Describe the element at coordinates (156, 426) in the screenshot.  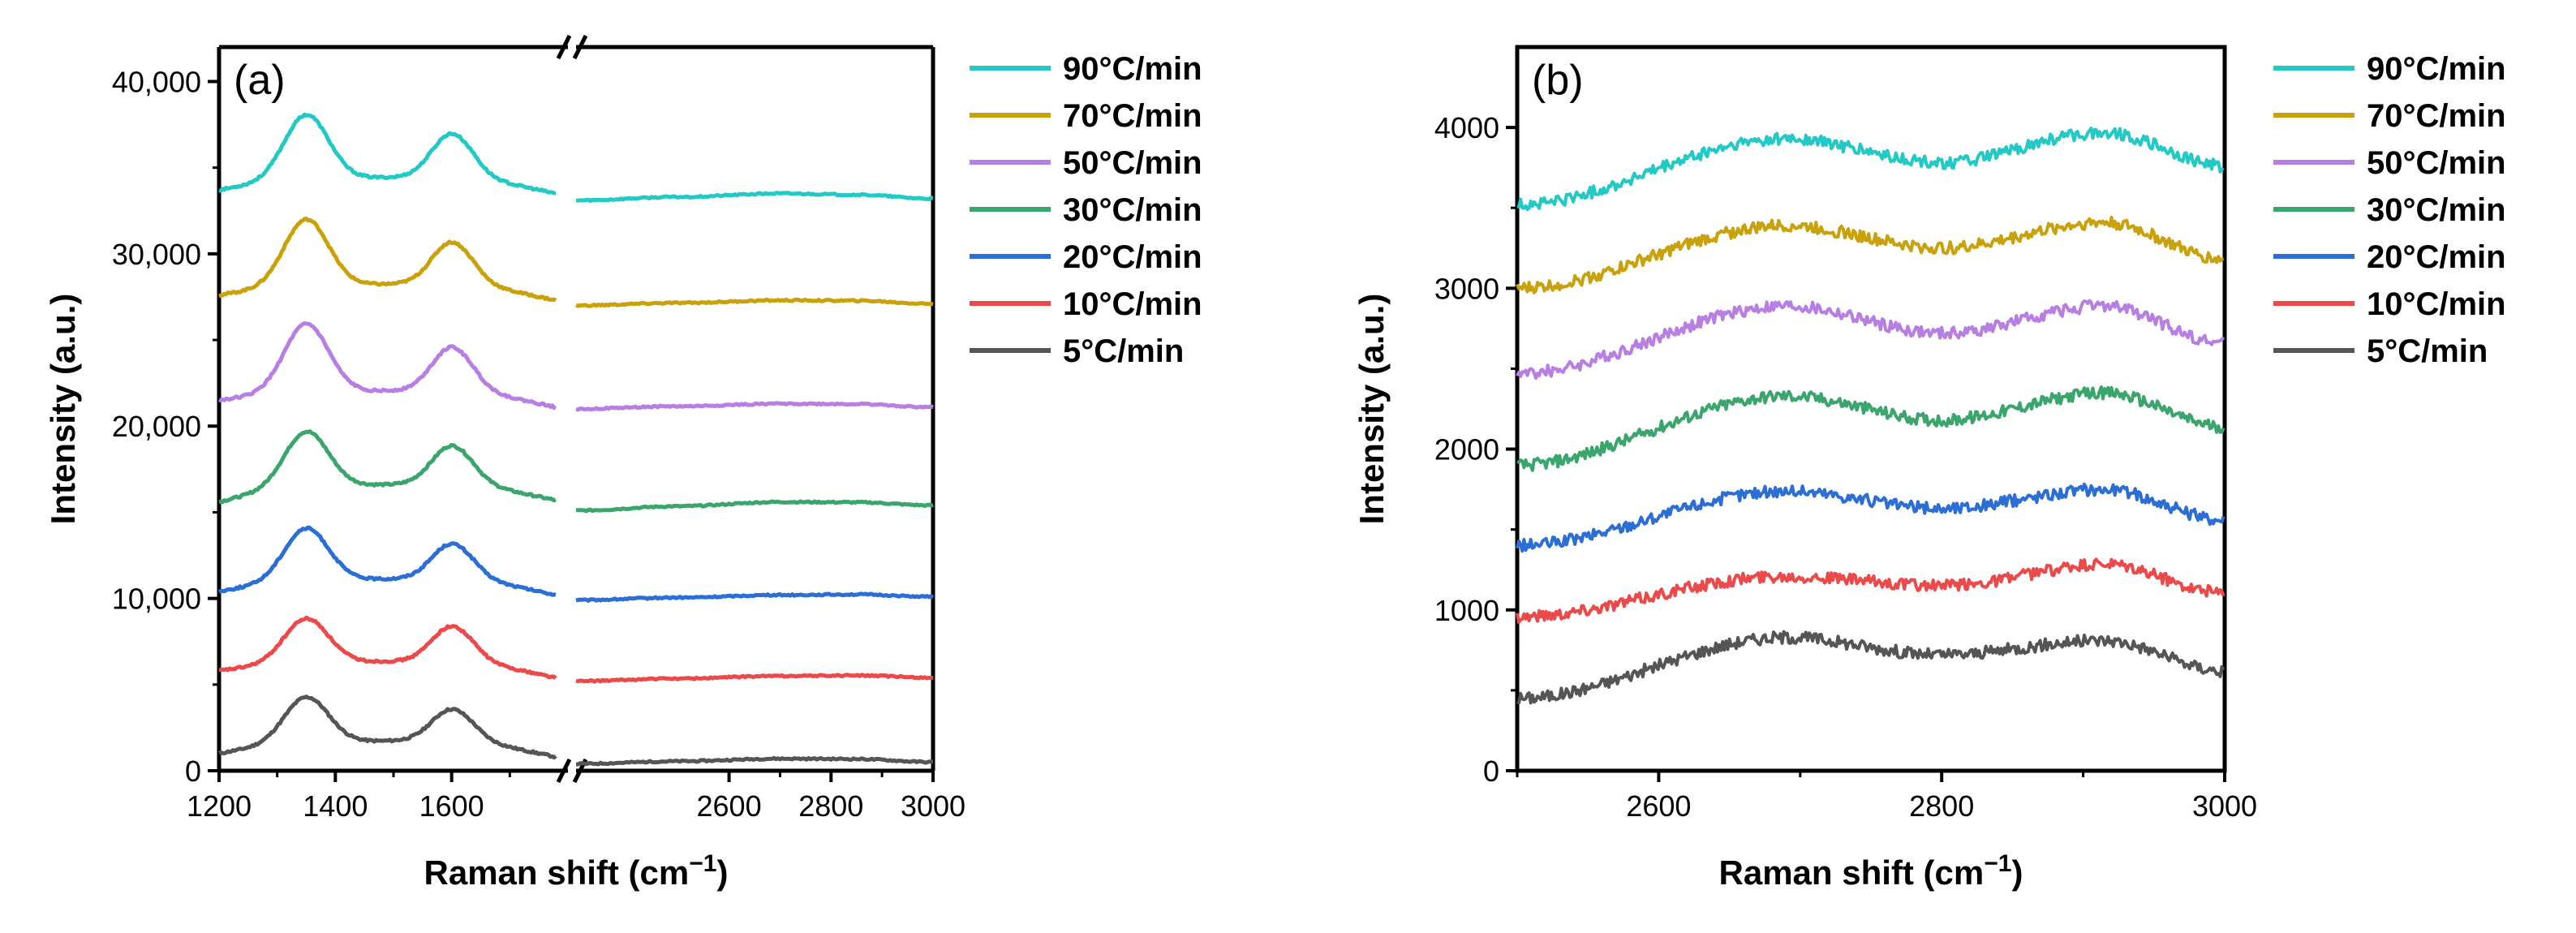
I see `y-tick-label: 20,000` at that location.